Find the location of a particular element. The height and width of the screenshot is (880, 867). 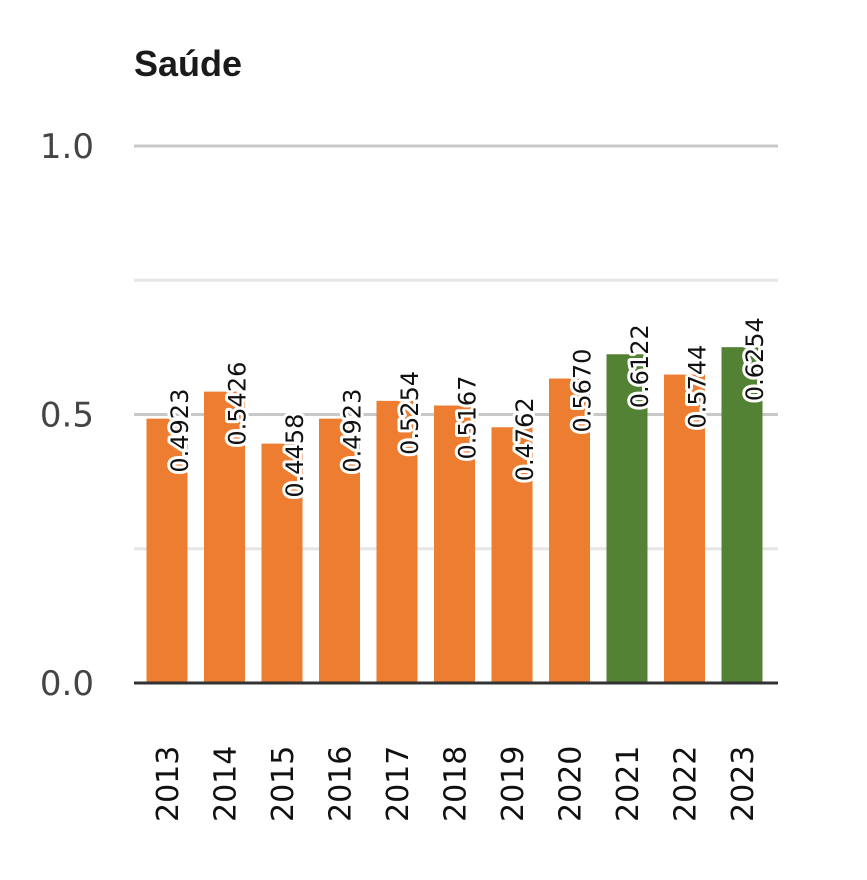

x-tick-label: 2022 is located at coordinates (686, 784).